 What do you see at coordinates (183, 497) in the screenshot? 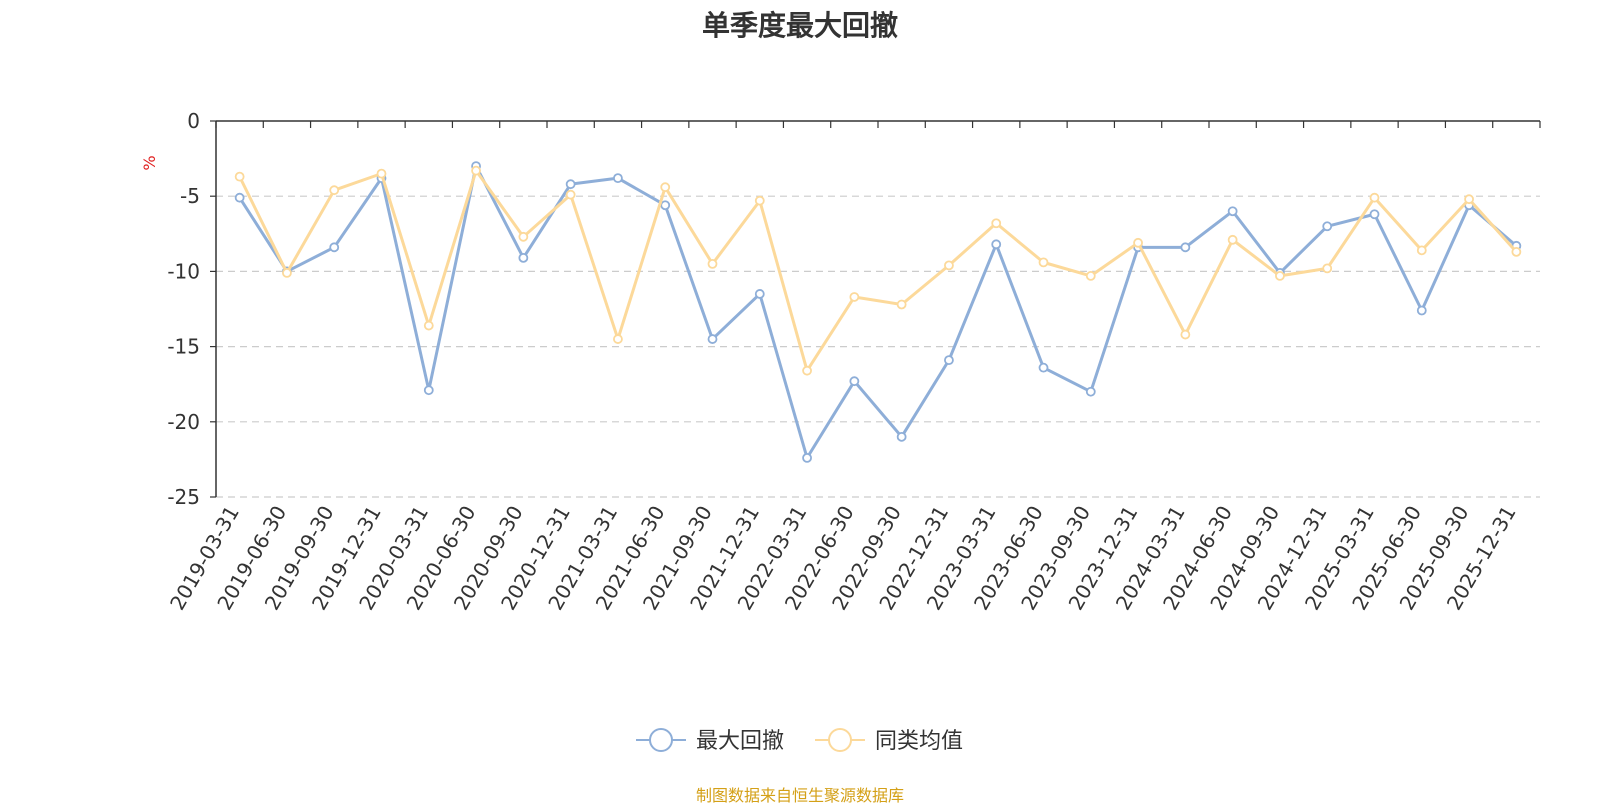
I see `y-tick-label: -25` at bounding box center [183, 497].